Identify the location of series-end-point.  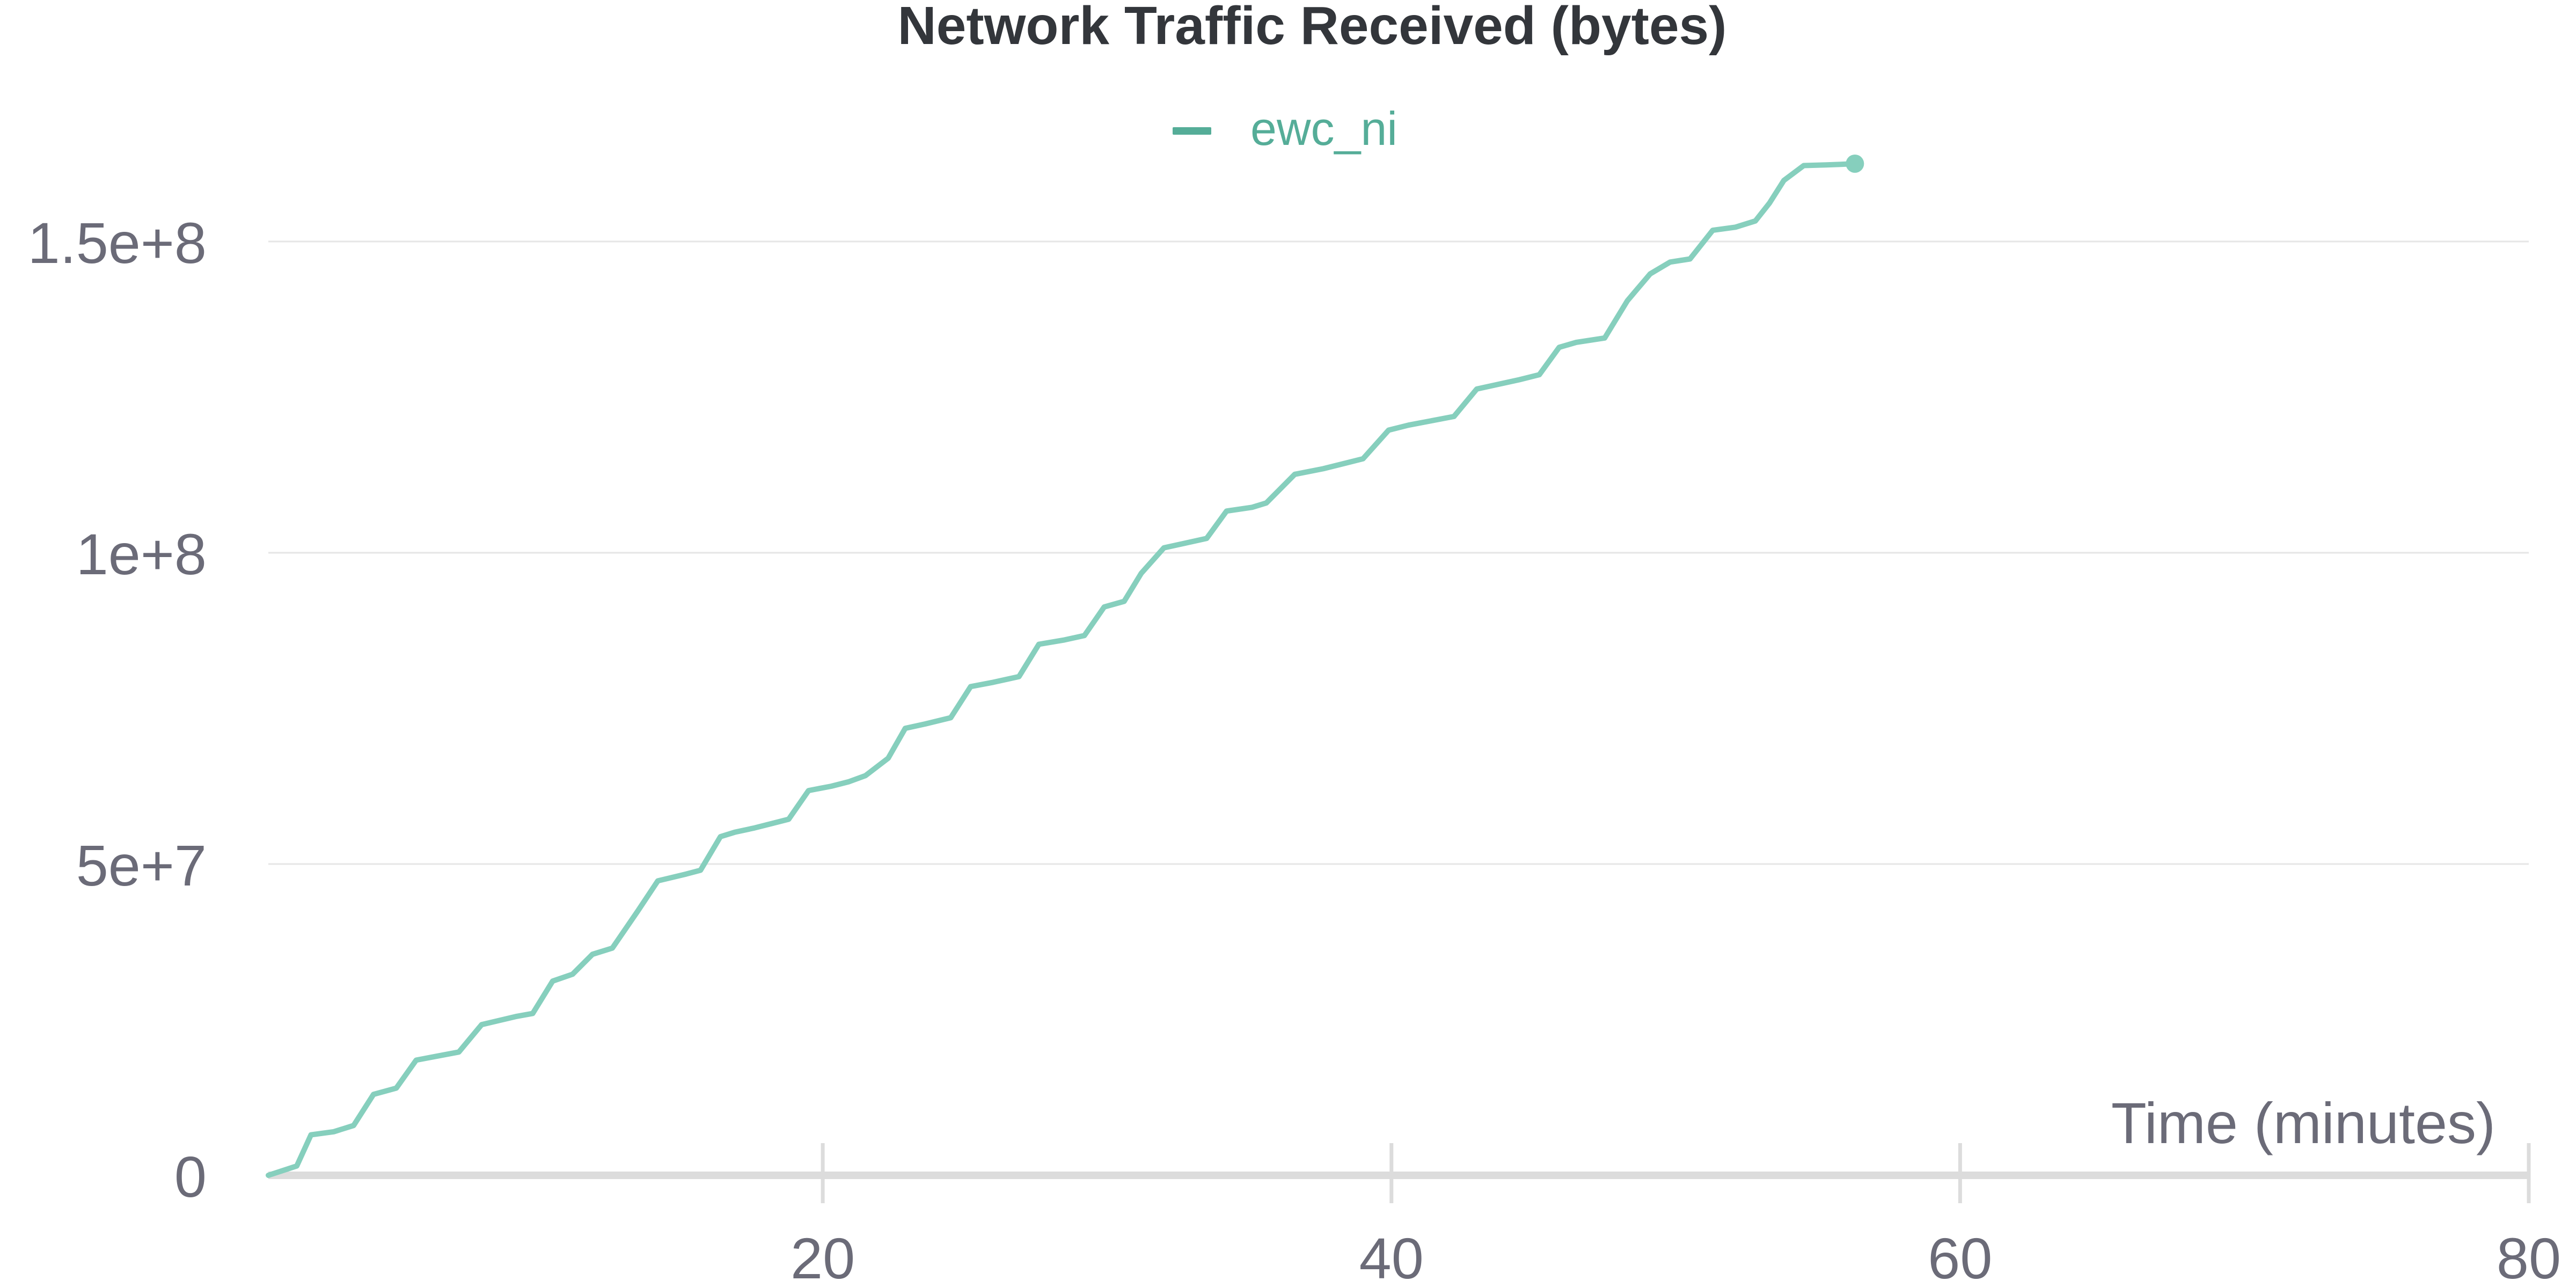
(1855, 164).